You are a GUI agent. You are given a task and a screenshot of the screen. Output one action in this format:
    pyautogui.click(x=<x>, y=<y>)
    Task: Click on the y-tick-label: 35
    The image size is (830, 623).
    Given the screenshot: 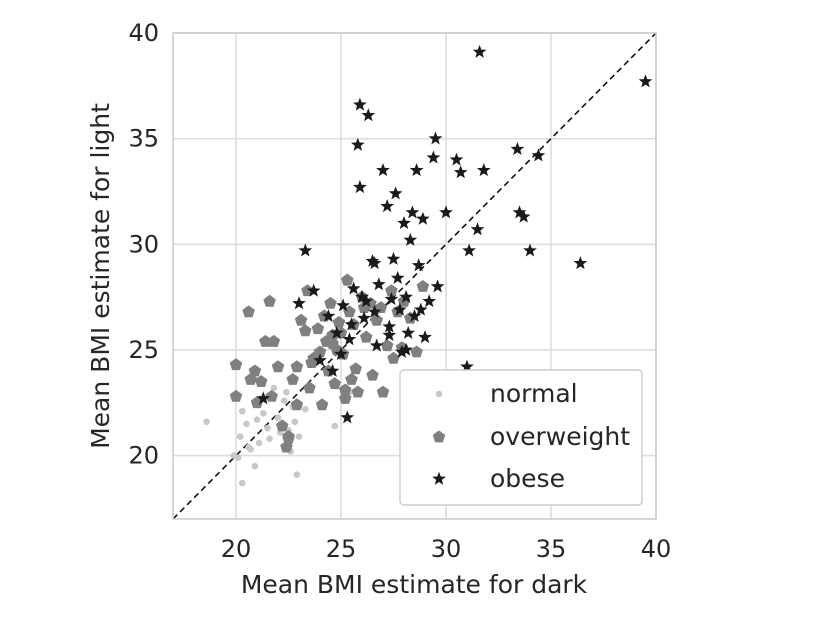 What is the action you would take?
    pyautogui.click(x=143, y=139)
    